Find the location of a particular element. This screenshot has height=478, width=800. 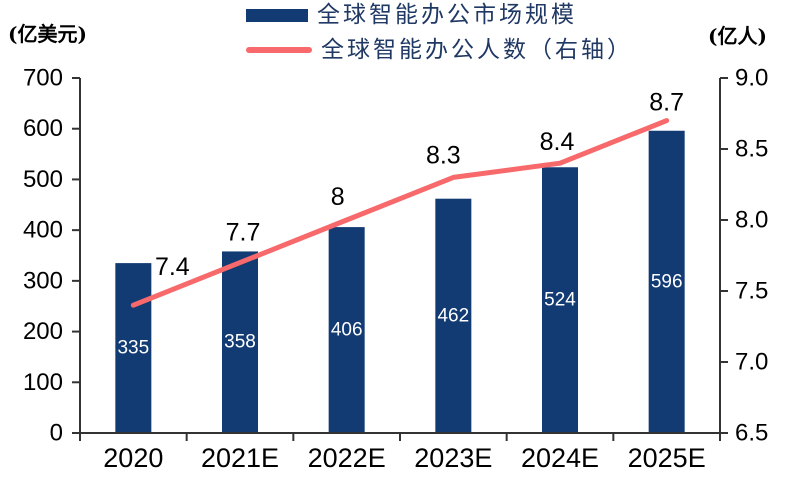

bar-2021E is located at coordinates (240, 342).